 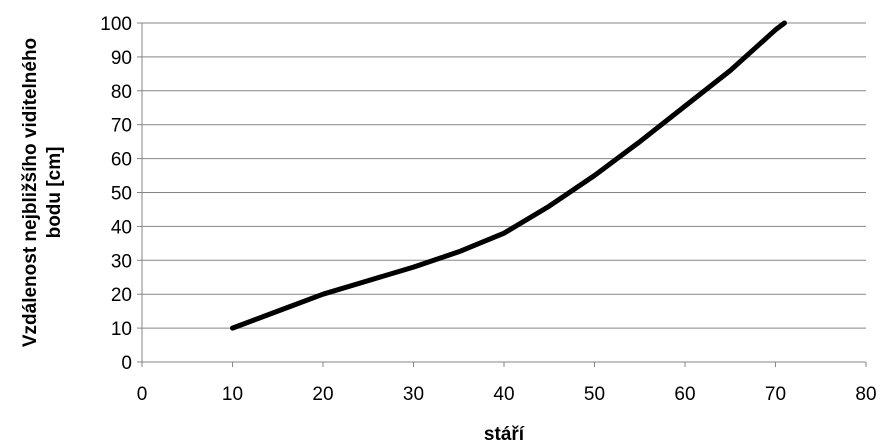 What do you see at coordinates (121, 295) in the screenshot?
I see `y-tick-label-20: 20` at bounding box center [121, 295].